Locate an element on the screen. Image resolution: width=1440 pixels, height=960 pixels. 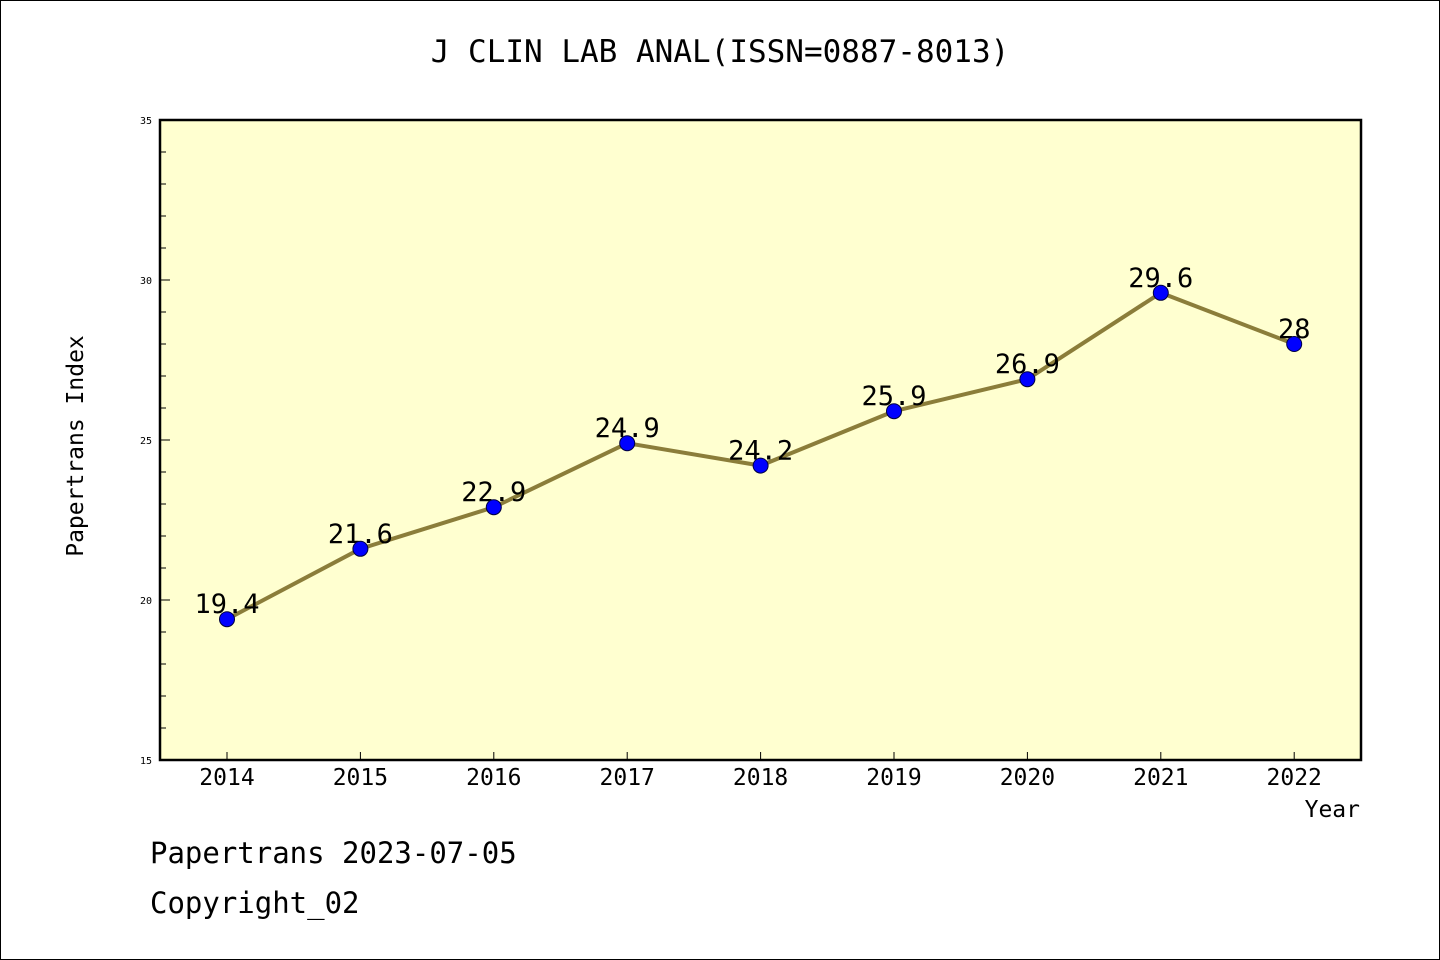
x-tick-label: 2014 is located at coordinates (226, 778).